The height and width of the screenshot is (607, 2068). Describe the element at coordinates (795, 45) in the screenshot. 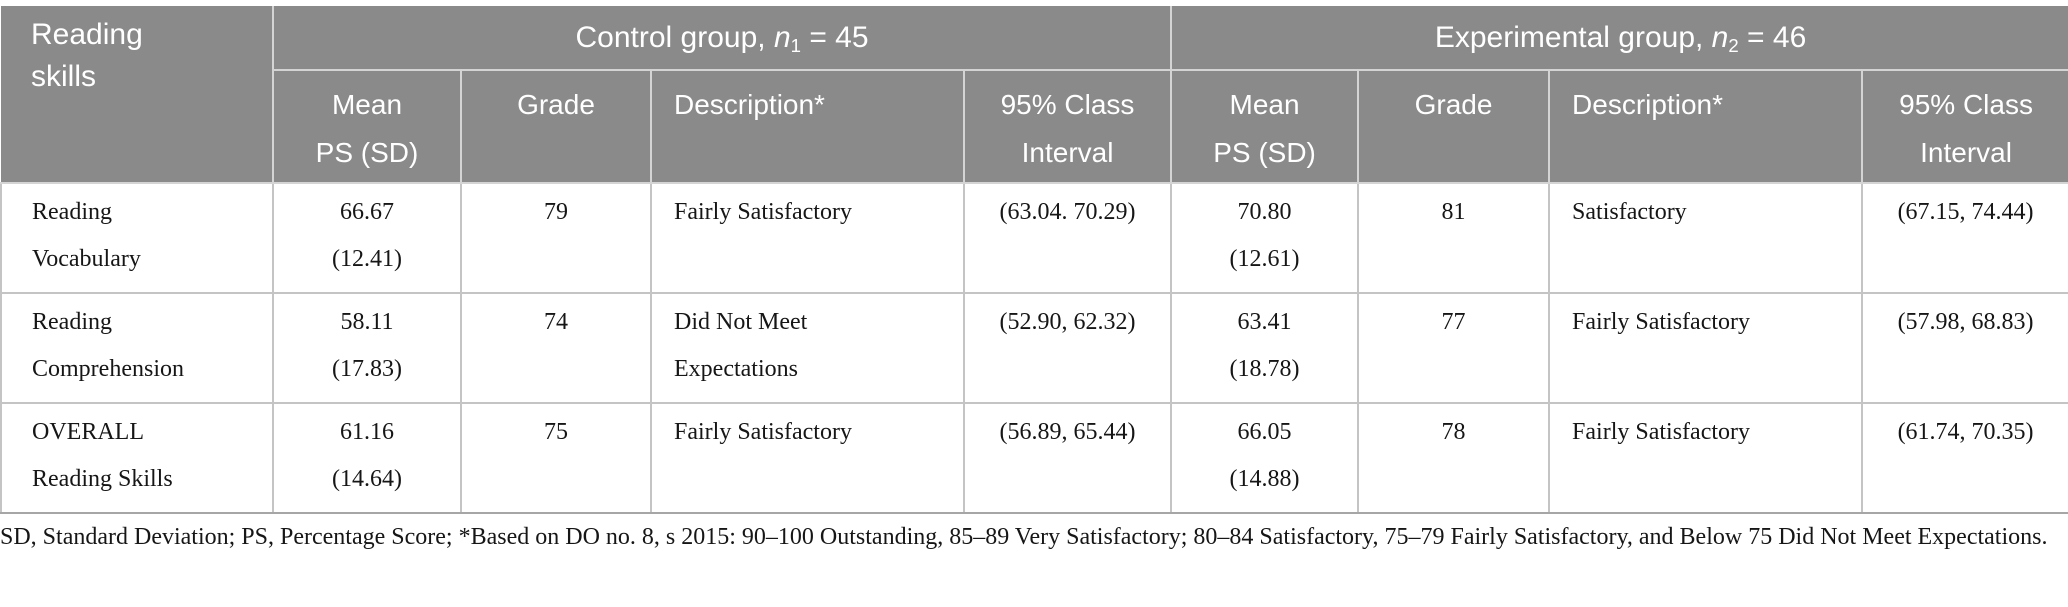

I see `control-n-subscript: 1` at that location.